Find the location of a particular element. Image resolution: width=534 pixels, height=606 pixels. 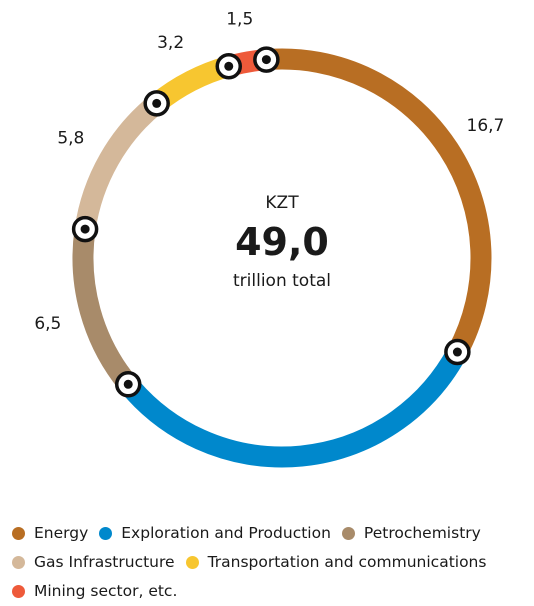

legend-item-gas-infrastructure: Gas Infrastructure is located at coordinates (93, 562).